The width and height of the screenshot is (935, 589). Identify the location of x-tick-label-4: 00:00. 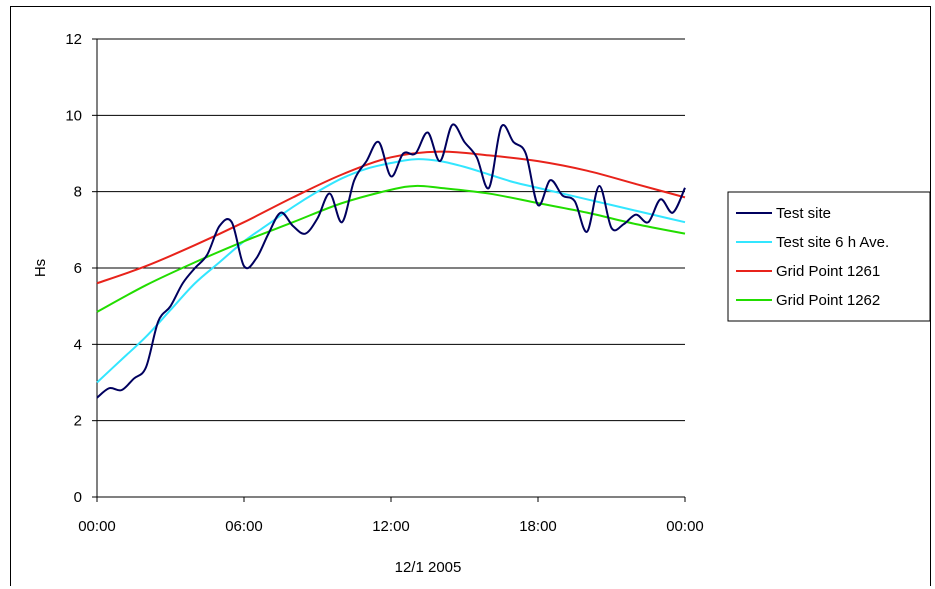
(685, 526).